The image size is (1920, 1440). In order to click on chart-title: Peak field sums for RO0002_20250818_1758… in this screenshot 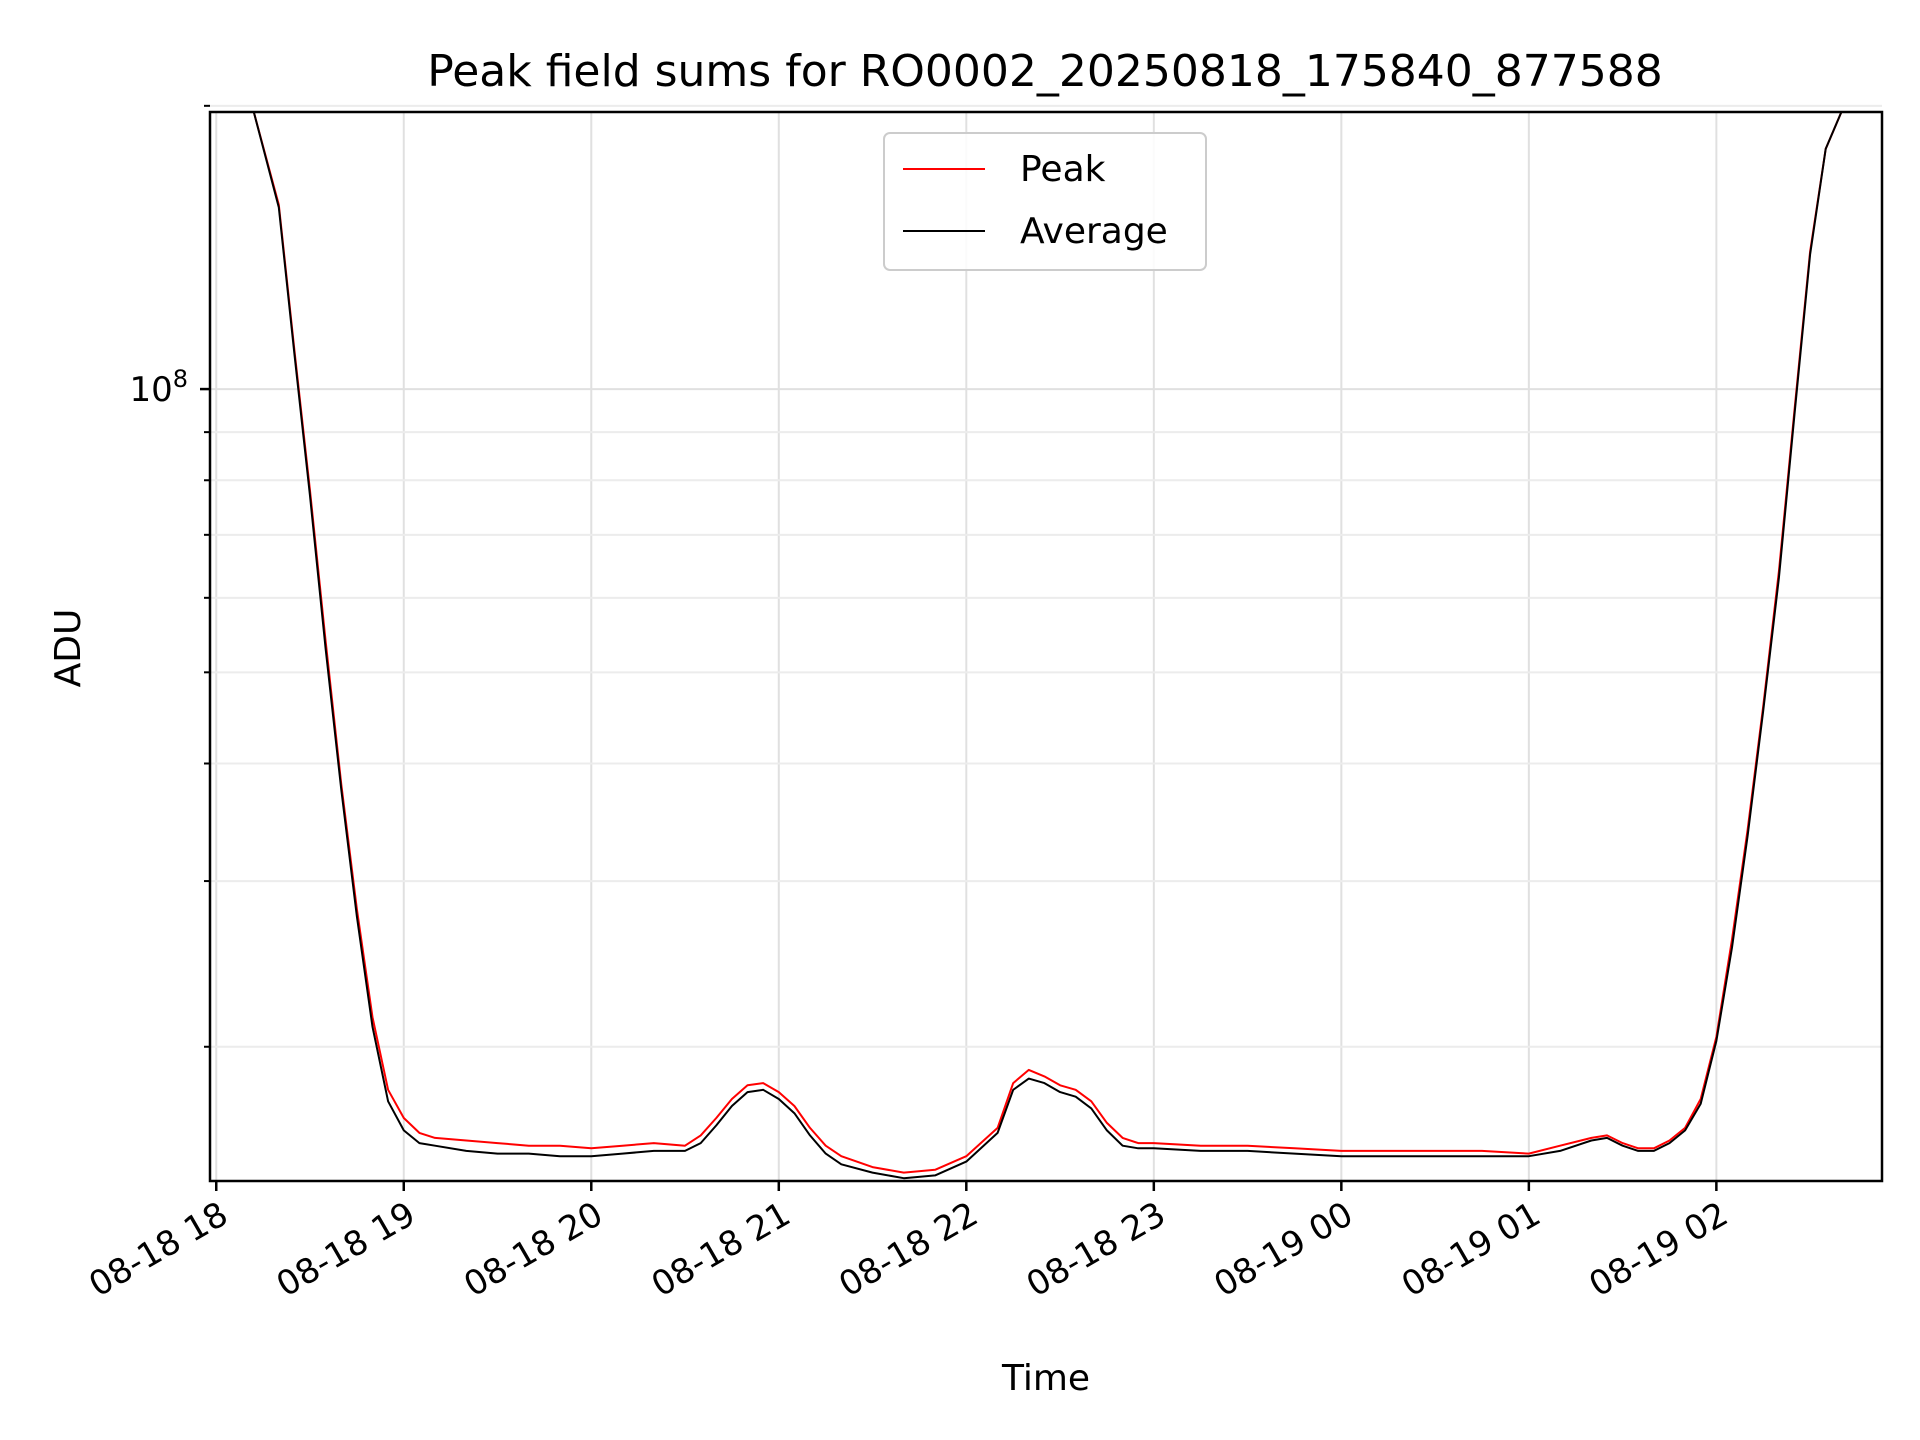, I will do `click(1045, 71)`.